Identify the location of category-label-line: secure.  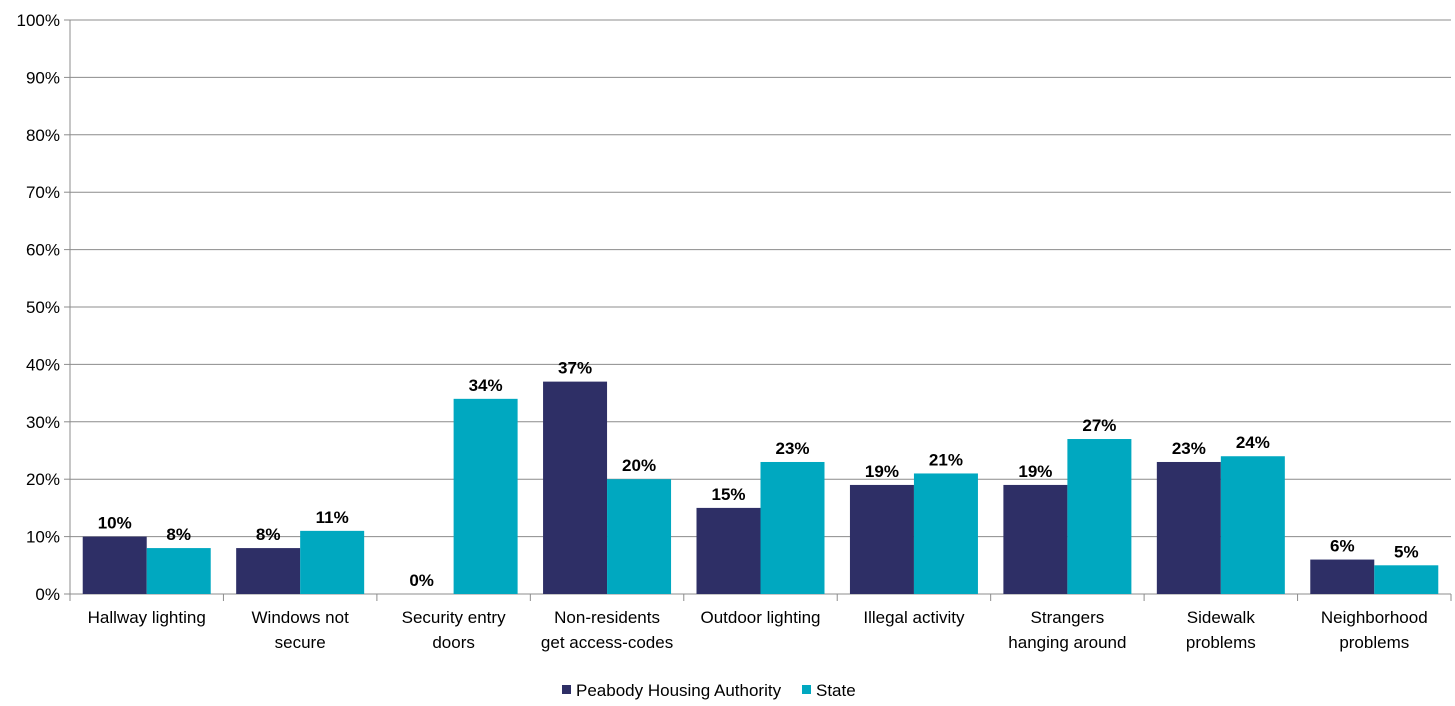
(300, 642).